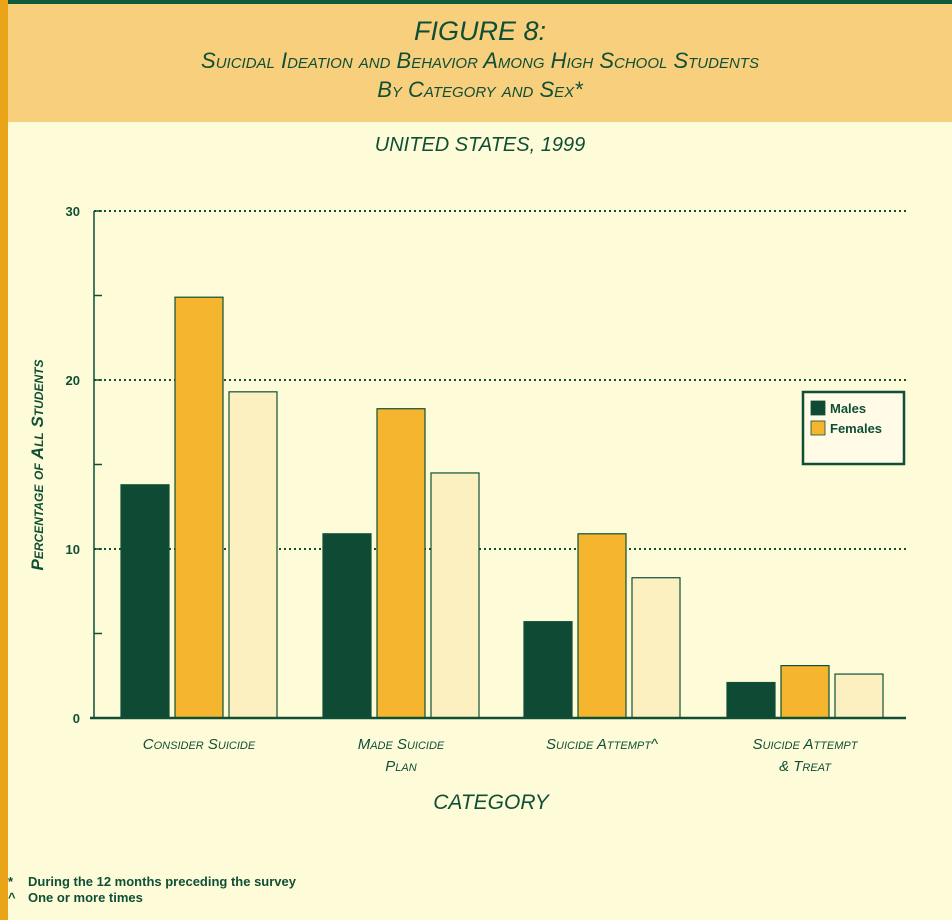 Image resolution: width=952 pixels, height=920 pixels. Describe the element at coordinates (806, 744) in the screenshot. I see `x-category-label: Suicide Attempt` at that location.